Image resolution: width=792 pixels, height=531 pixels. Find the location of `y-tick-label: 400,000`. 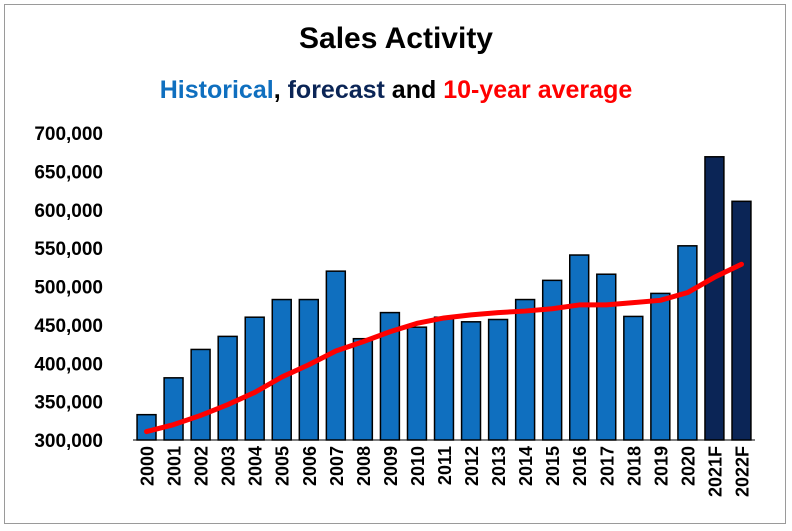

y-tick-label: 400,000 is located at coordinates (68, 364).